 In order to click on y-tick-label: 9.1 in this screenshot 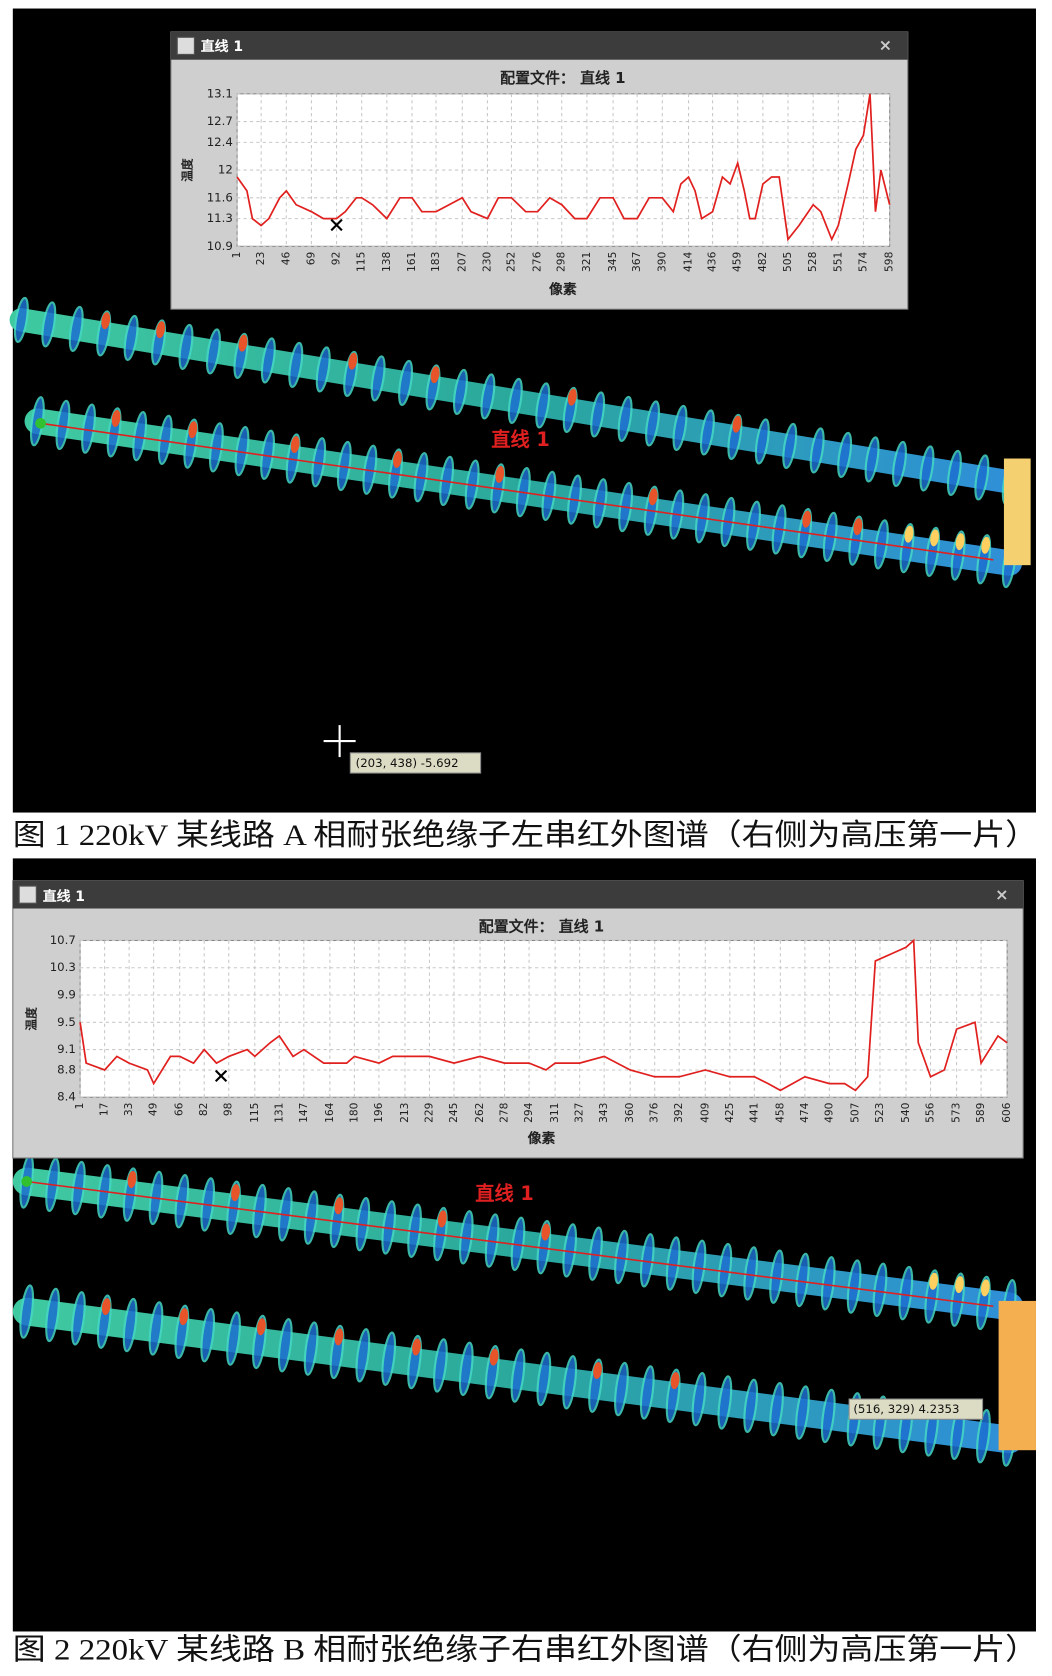, I will do `click(66, 1049)`.